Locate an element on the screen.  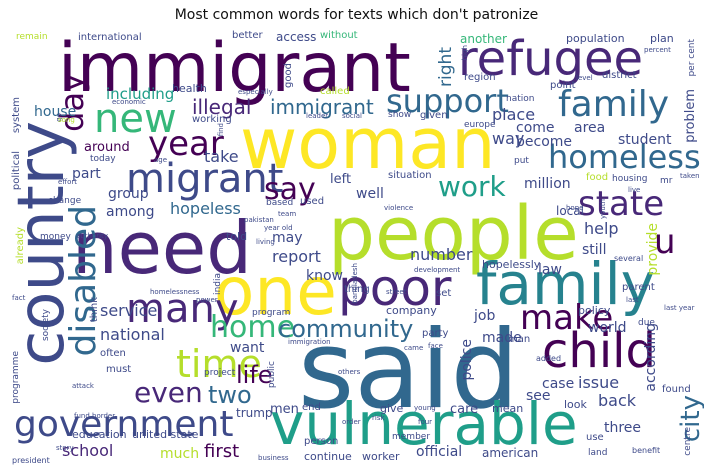
word-health: health is located at coordinates (189, 88).